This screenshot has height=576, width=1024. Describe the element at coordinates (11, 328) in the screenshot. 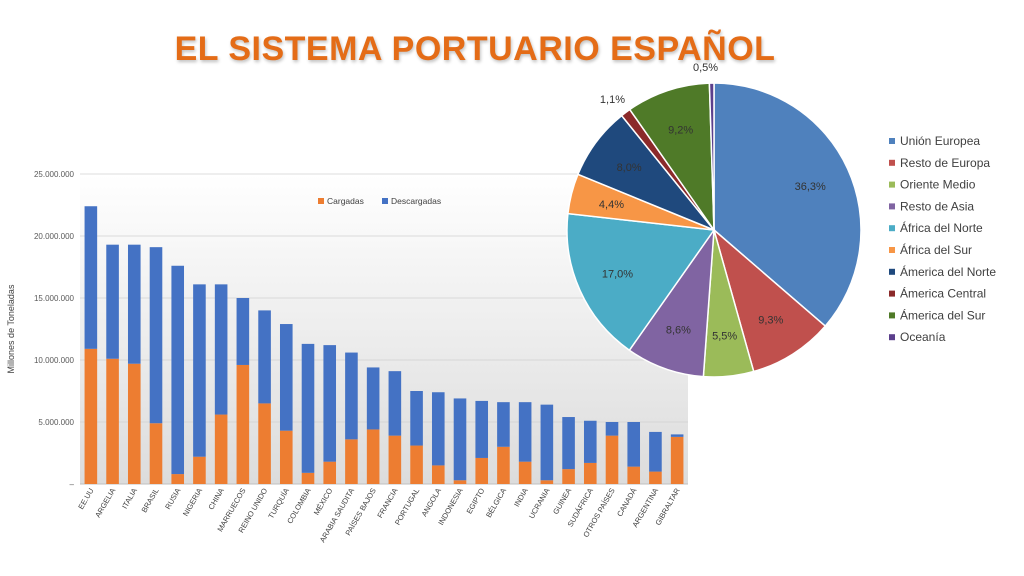

I see `y-axis-title: Millones de Toneladas` at that location.